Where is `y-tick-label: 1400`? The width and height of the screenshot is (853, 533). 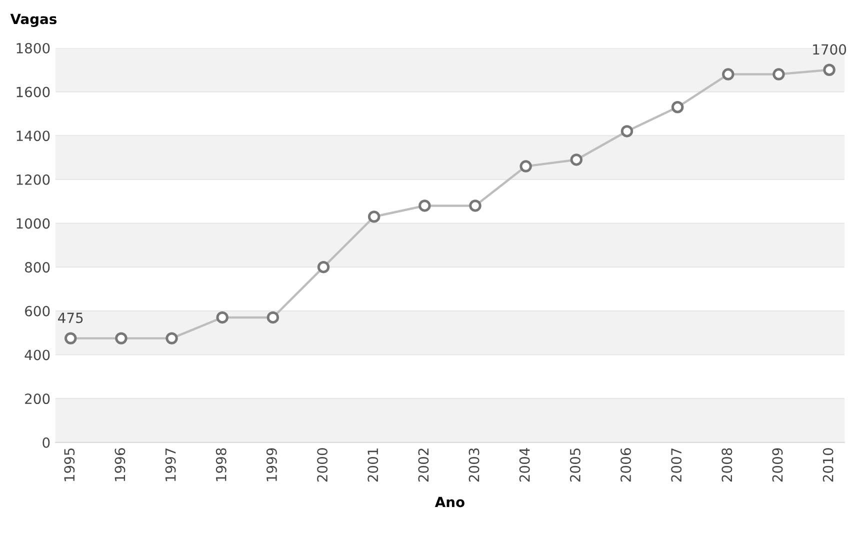
y-tick-label: 1400 is located at coordinates (33, 136).